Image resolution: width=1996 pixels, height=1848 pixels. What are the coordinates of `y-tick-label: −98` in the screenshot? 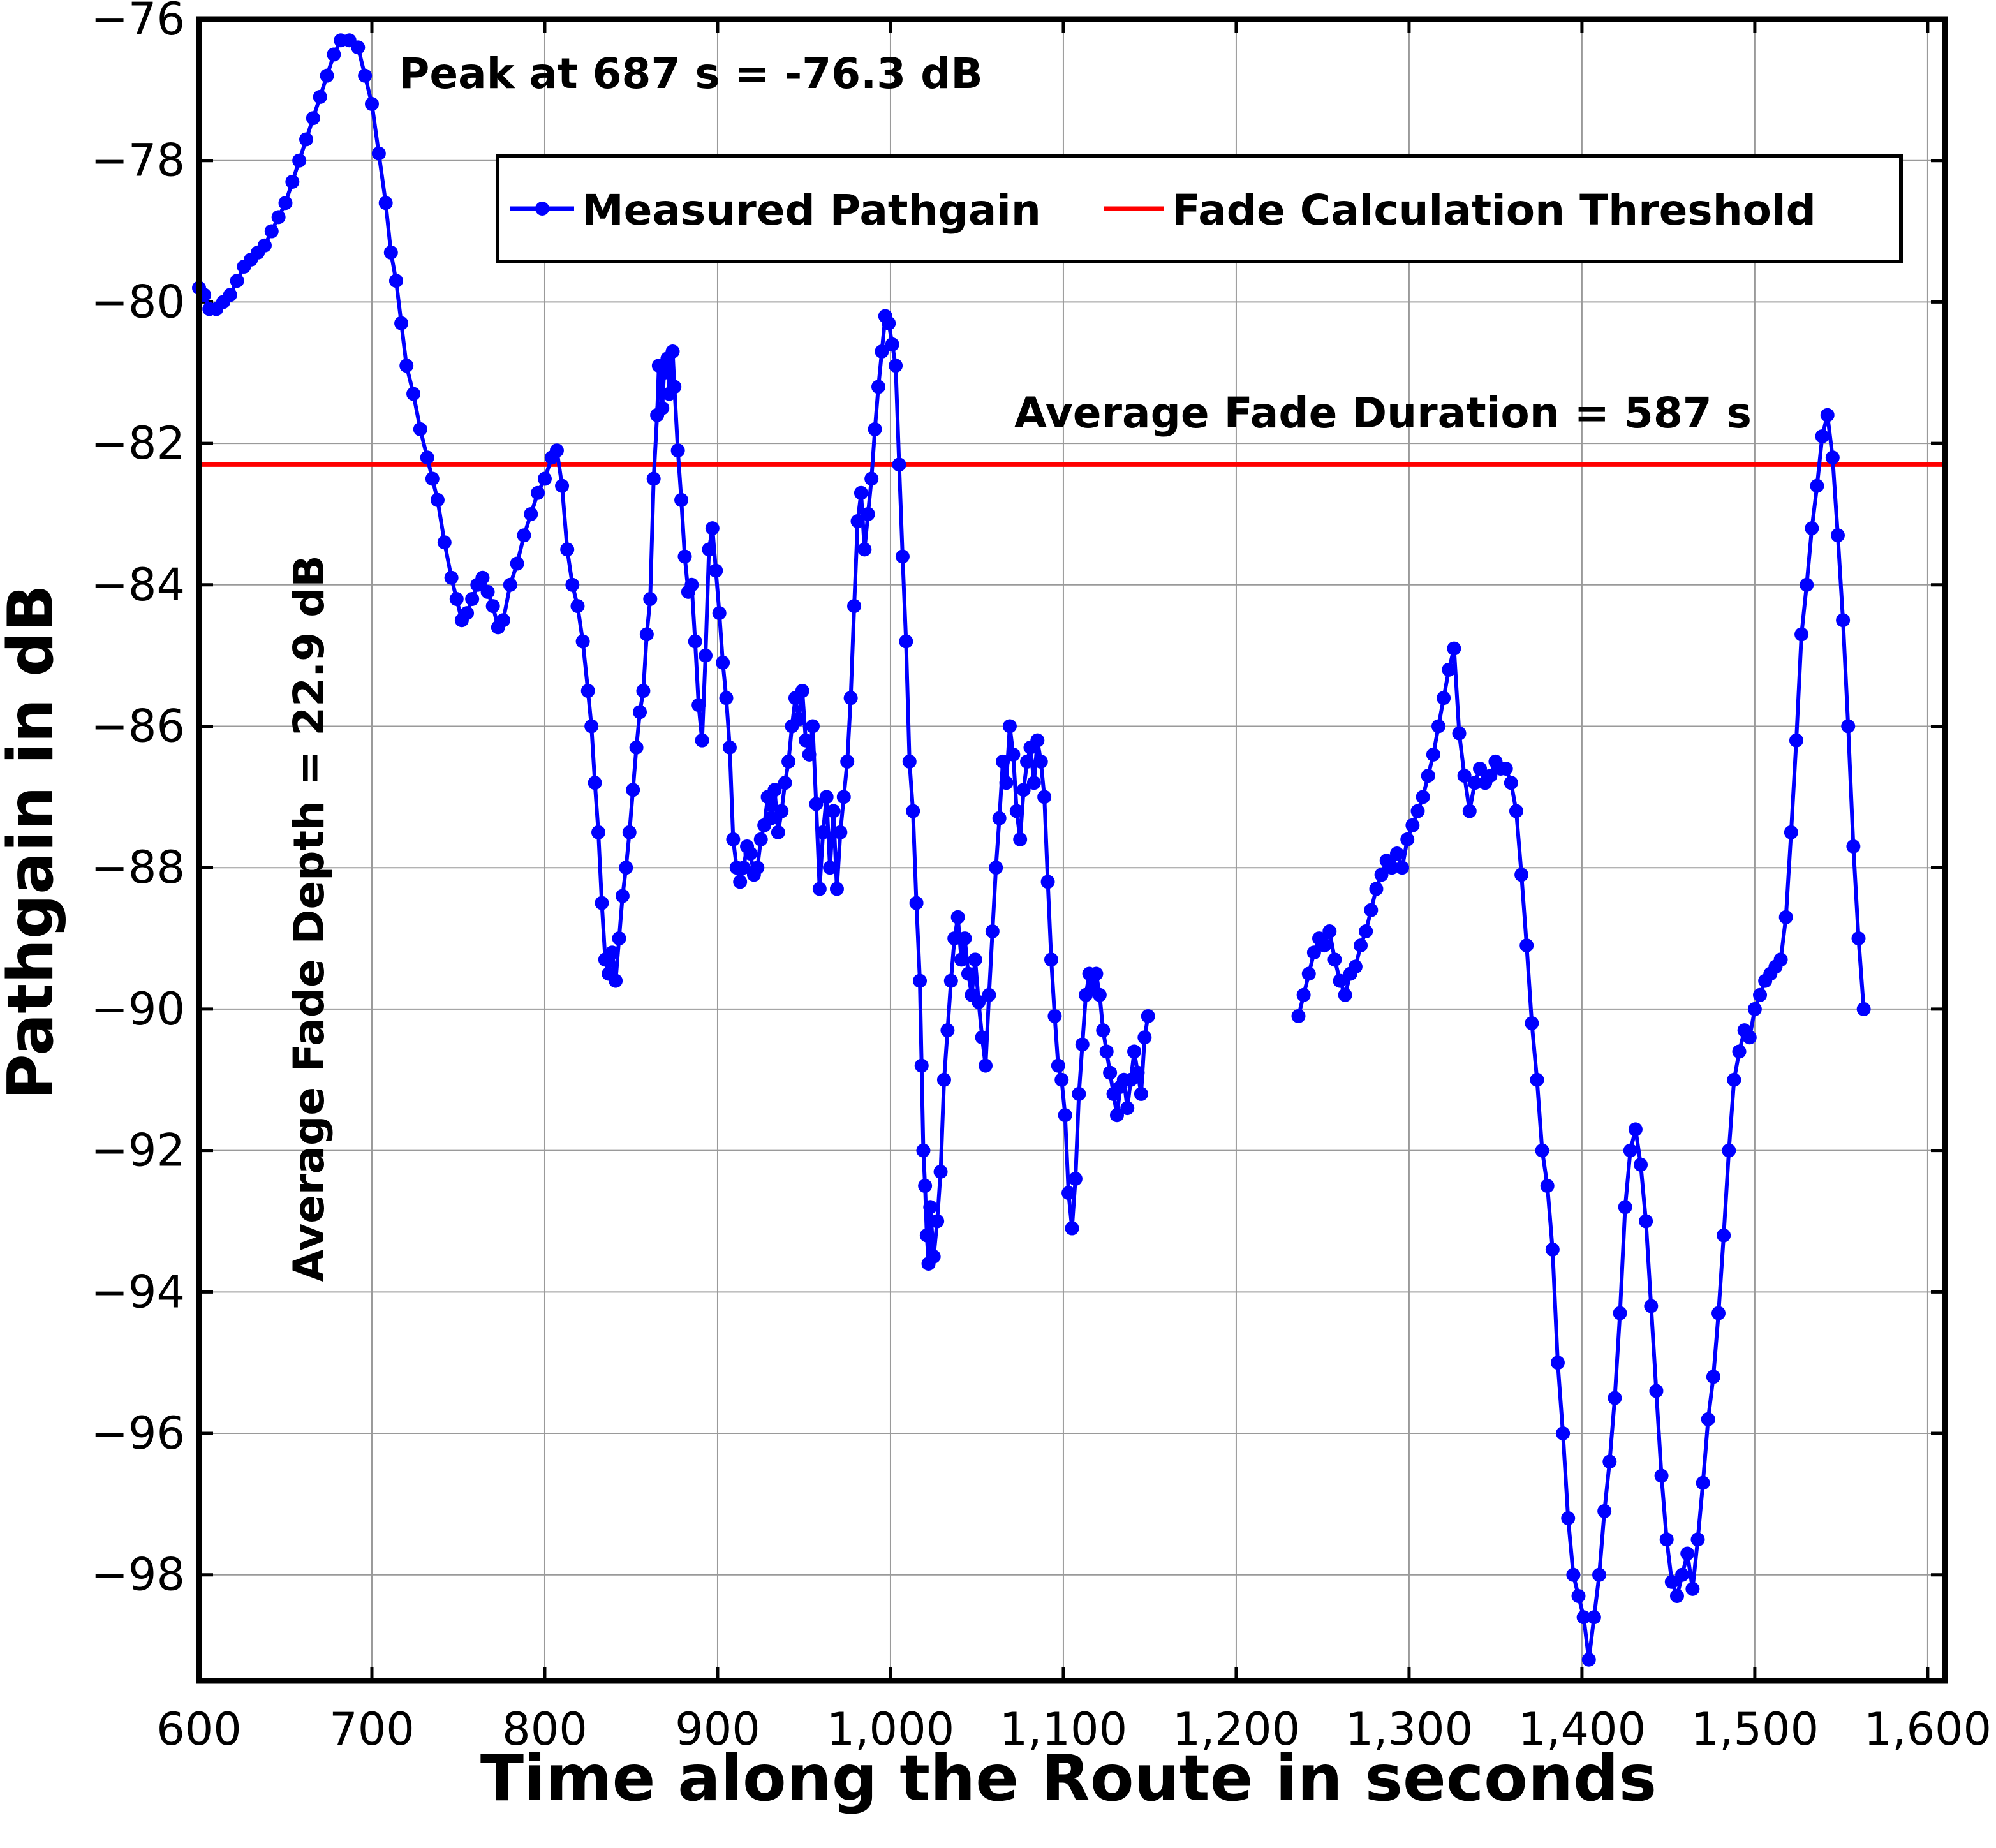 It's located at (138, 1575).